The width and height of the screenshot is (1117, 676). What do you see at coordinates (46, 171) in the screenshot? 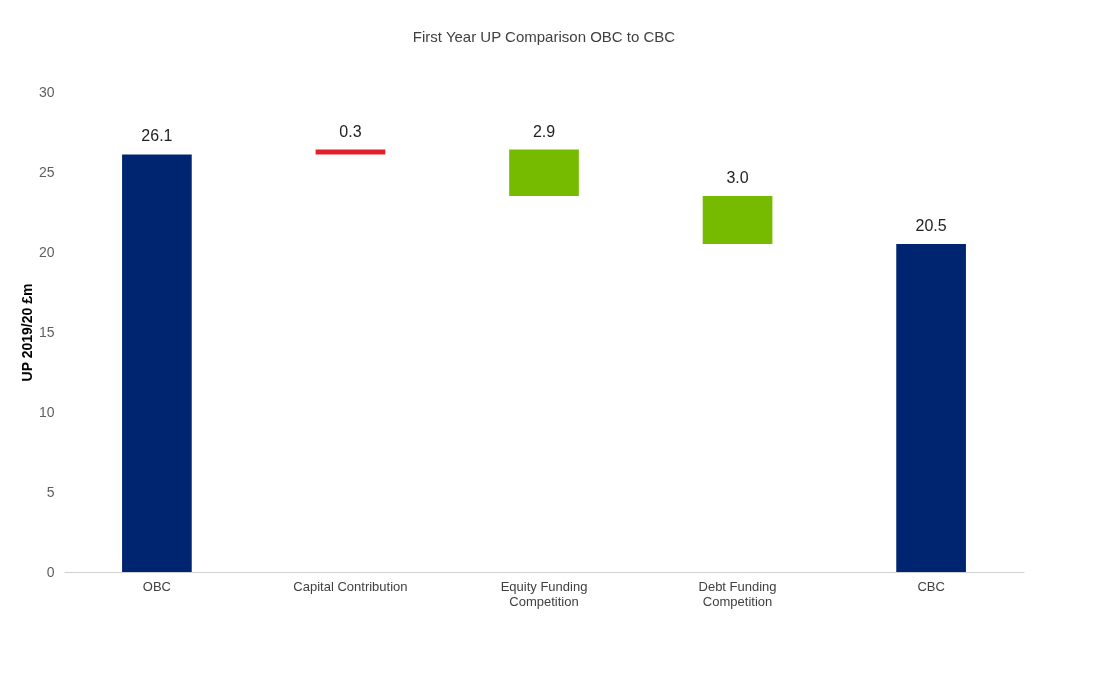
I see `y-tick-label: 25` at bounding box center [46, 171].